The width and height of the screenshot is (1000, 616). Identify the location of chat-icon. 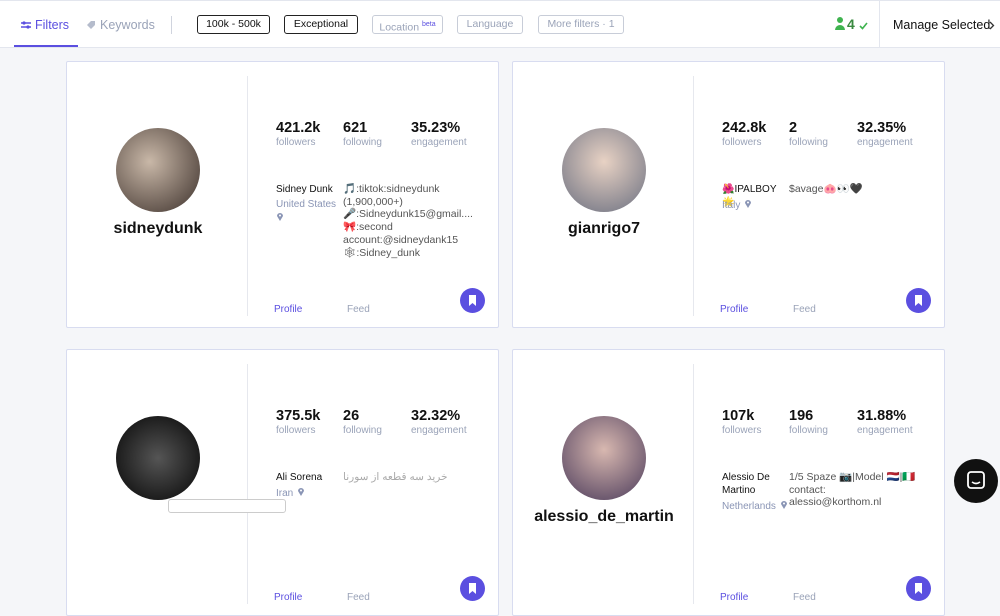
(976, 480).